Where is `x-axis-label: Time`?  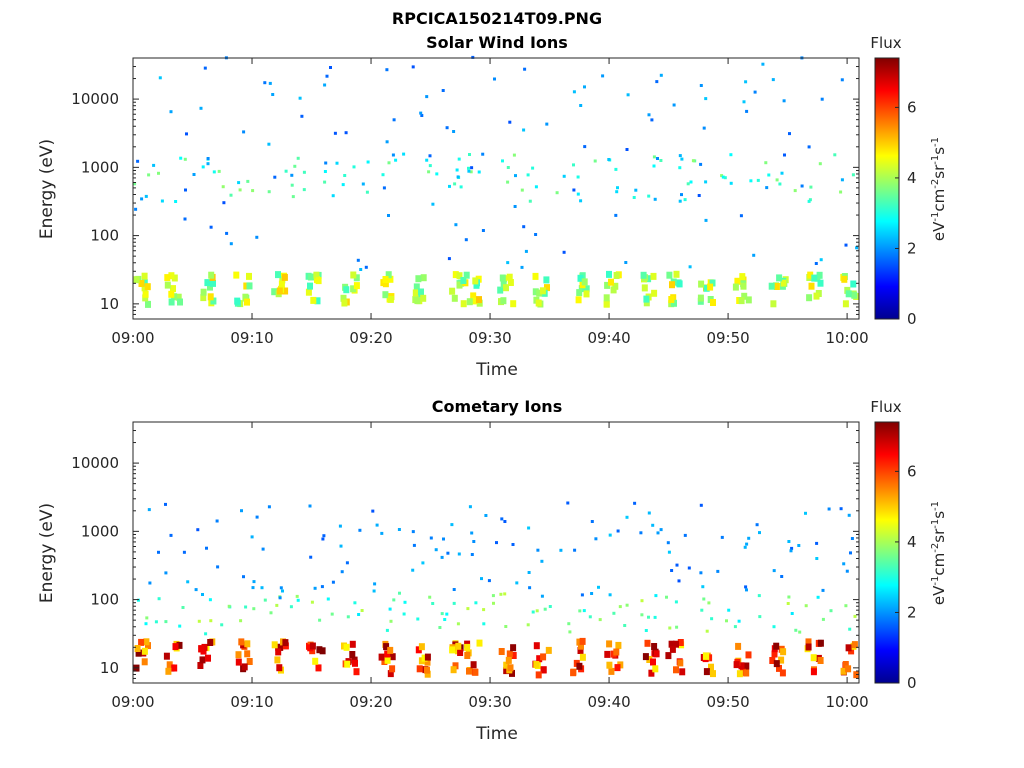
x-axis-label: Time is located at coordinates (496, 734).